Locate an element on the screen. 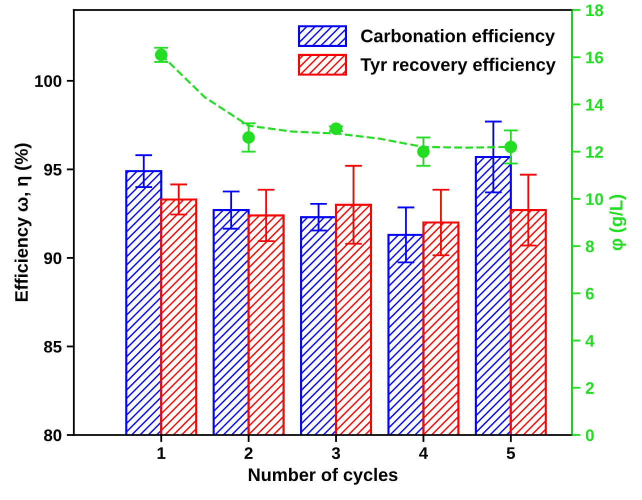  y2-tick-label: 8 is located at coordinates (590, 246).